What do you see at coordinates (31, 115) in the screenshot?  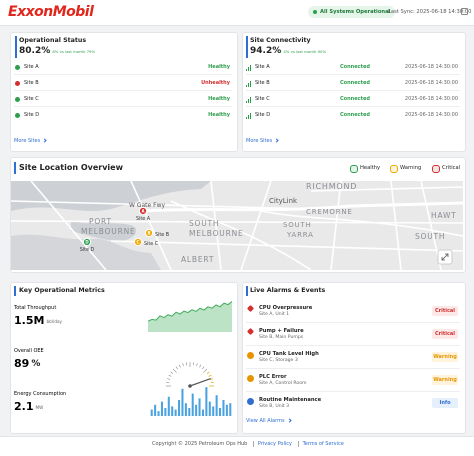 I see `site-name: Site D` at bounding box center [31, 115].